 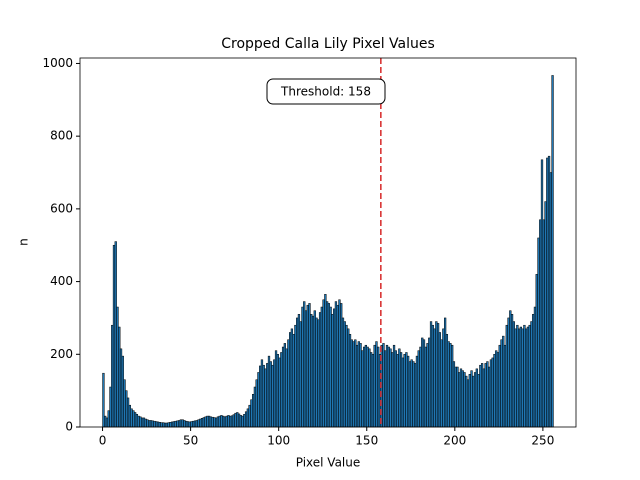 What do you see at coordinates (278, 441) in the screenshot?
I see `x-tick-label: 100` at bounding box center [278, 441].